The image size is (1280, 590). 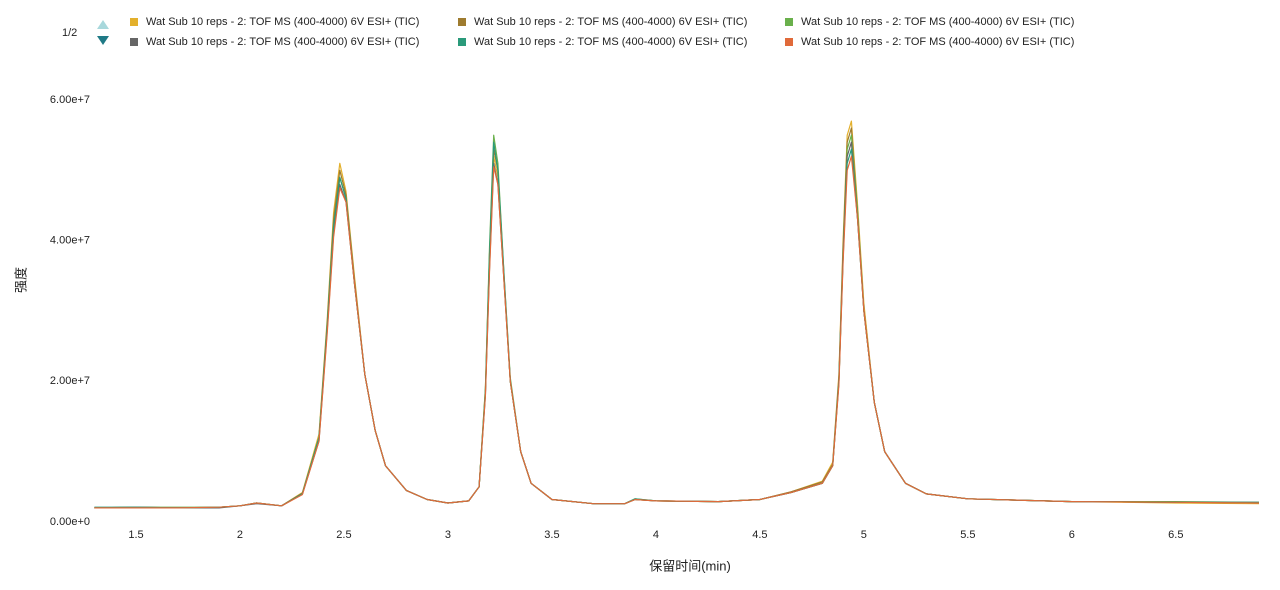 What do you see at coordinates (1175, 535) in the screenshot?
I see `x-tick-label: 6.5` at bounding box center [1175, 535].